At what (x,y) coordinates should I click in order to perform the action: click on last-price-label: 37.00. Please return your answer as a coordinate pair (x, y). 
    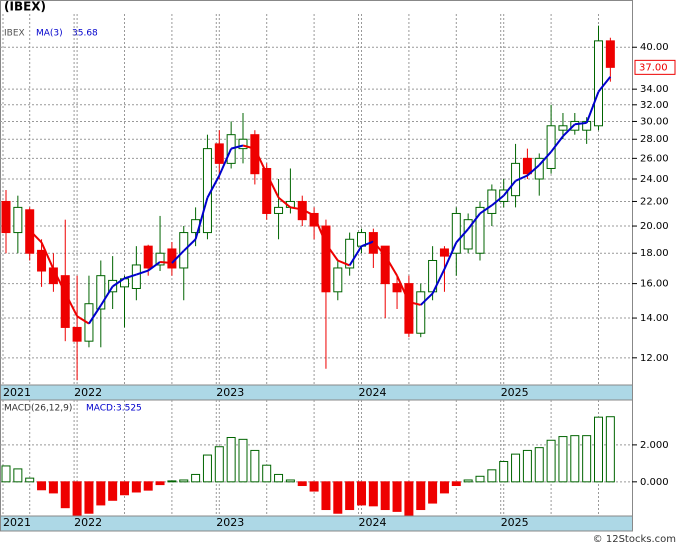
    Looking at the image, I should click on (653, 67).